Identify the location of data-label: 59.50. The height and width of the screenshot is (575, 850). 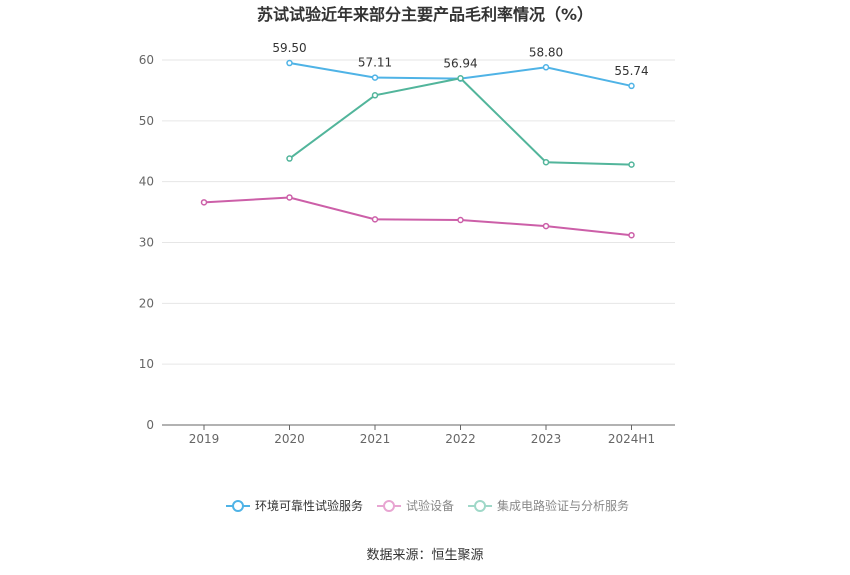
(289, 48).